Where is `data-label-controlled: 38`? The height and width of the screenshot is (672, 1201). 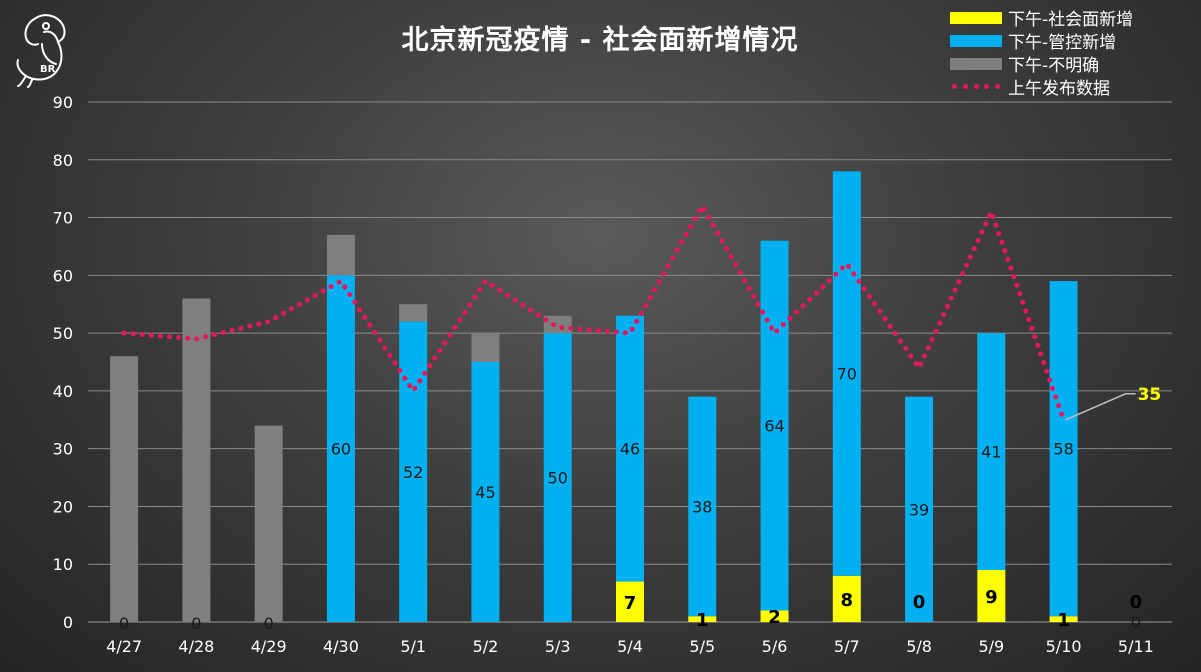 data-label-controlled: 38 is located at coordinates (702, 506).